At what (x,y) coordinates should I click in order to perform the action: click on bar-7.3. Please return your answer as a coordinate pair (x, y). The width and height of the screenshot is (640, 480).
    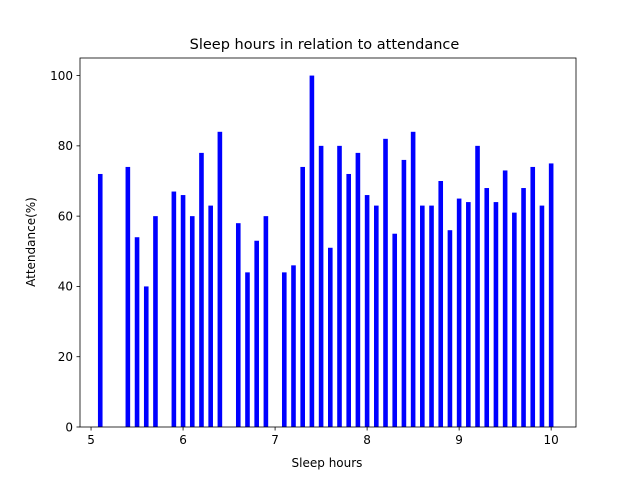
    Looking at the image, I should click on (302, 296).